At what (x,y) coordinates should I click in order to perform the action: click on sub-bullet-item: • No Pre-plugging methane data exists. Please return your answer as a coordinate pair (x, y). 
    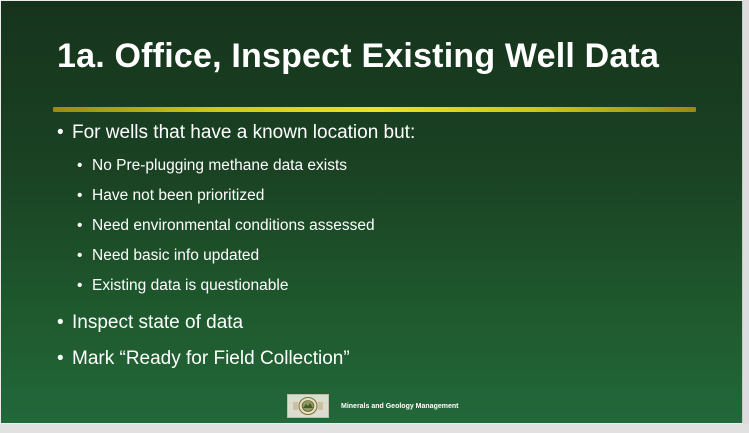
    Looking at the image, I should click on (212, 166).